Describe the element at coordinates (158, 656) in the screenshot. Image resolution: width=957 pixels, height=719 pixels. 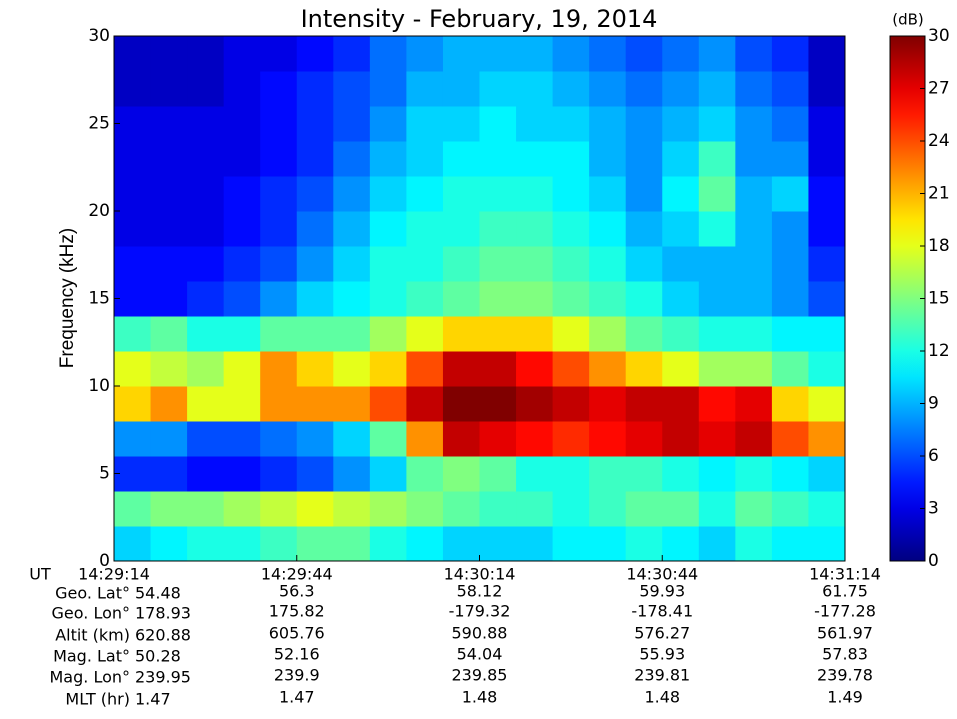
I see `ephemeris-value: 50.28` at that location.